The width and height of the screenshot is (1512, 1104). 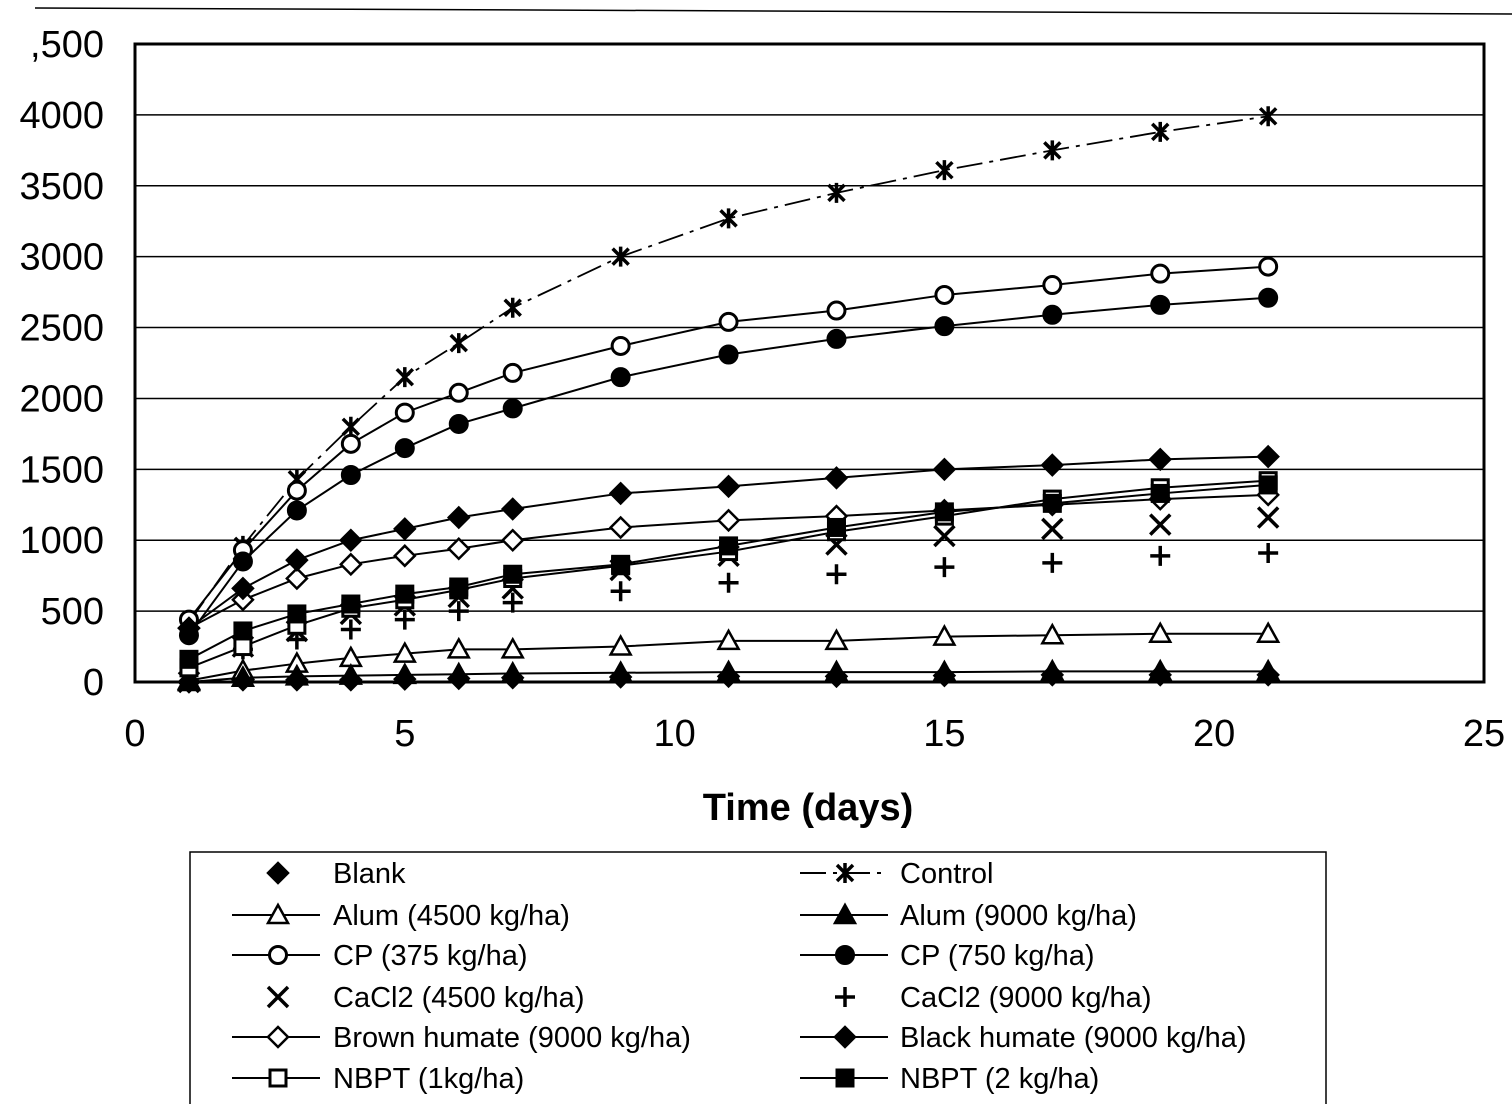 What do you see at coordinates (61, 116) in the screenshot?
I see `y-tick-label: 4000` at bounding box center [61, 116].